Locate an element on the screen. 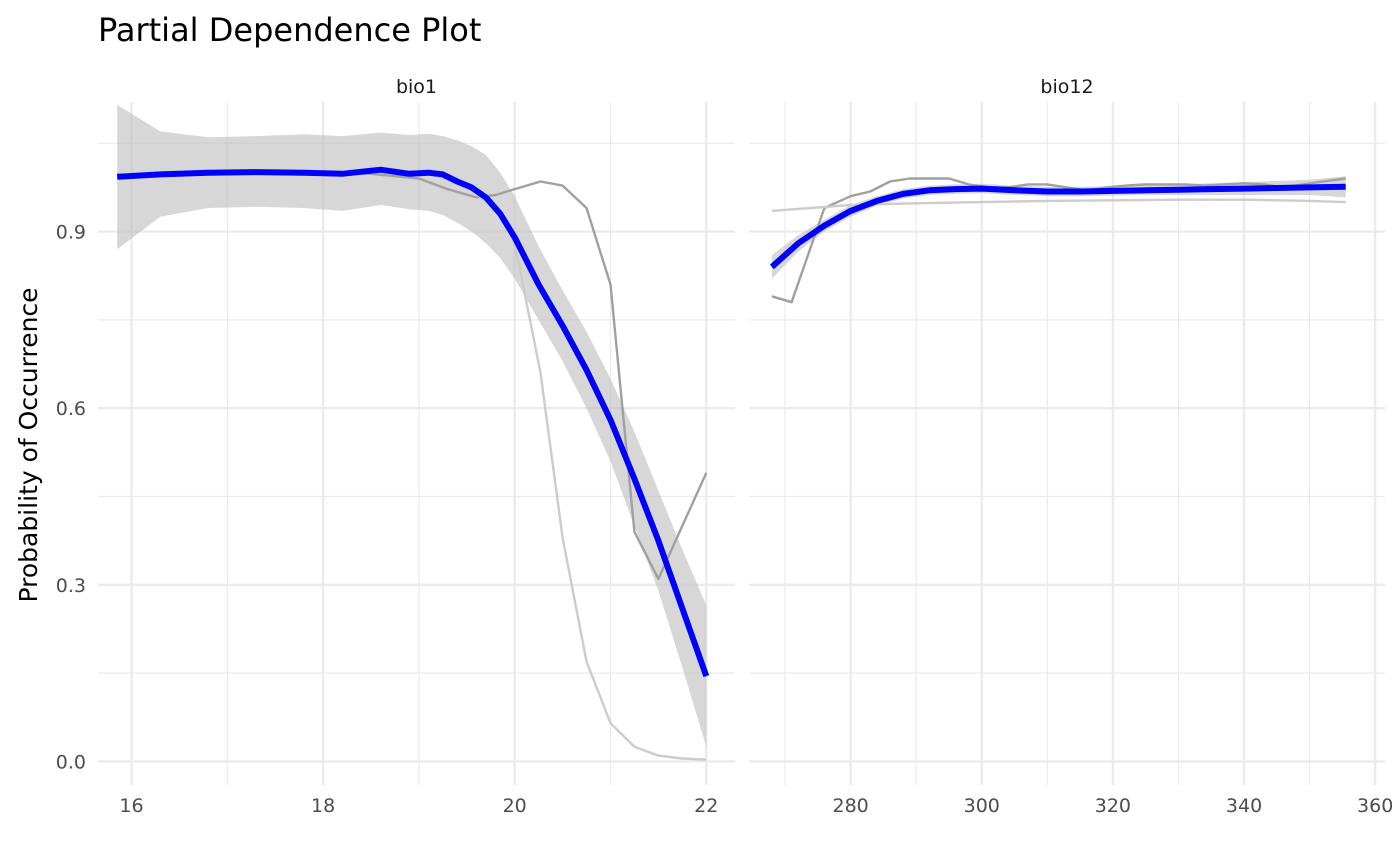 Image resolution: width=1400 pixels, height=866 pixels. x-tick-label: 18 is located at coordinates (323, 806).